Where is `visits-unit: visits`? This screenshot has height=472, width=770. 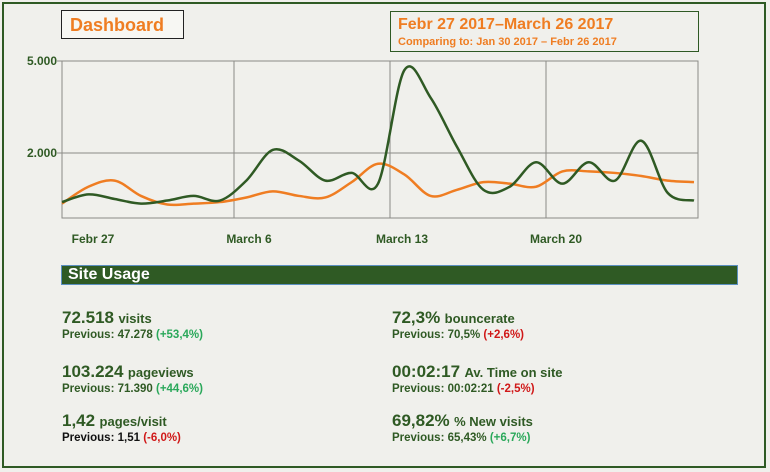 visits-unit: visits is located at coordinates (135, 318).